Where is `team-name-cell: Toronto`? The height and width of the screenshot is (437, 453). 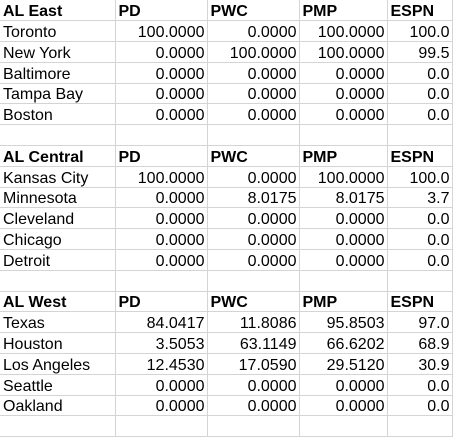 team-name-cell: Toronto is located at coordinates (58, 31).